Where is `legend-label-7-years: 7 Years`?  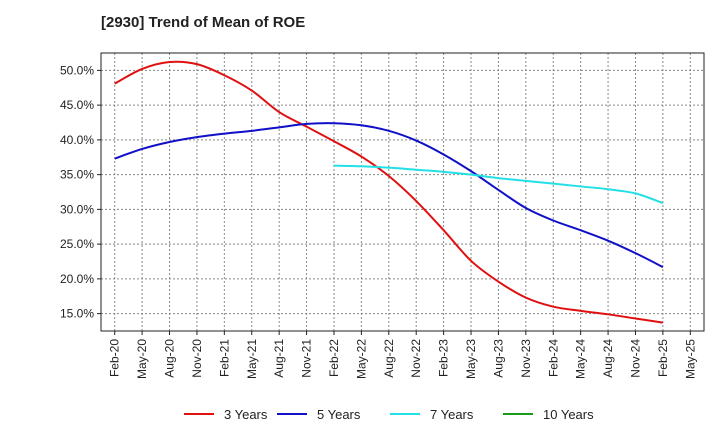 legend-label-7-years: 7 Years is located at coordinates (452, 414).